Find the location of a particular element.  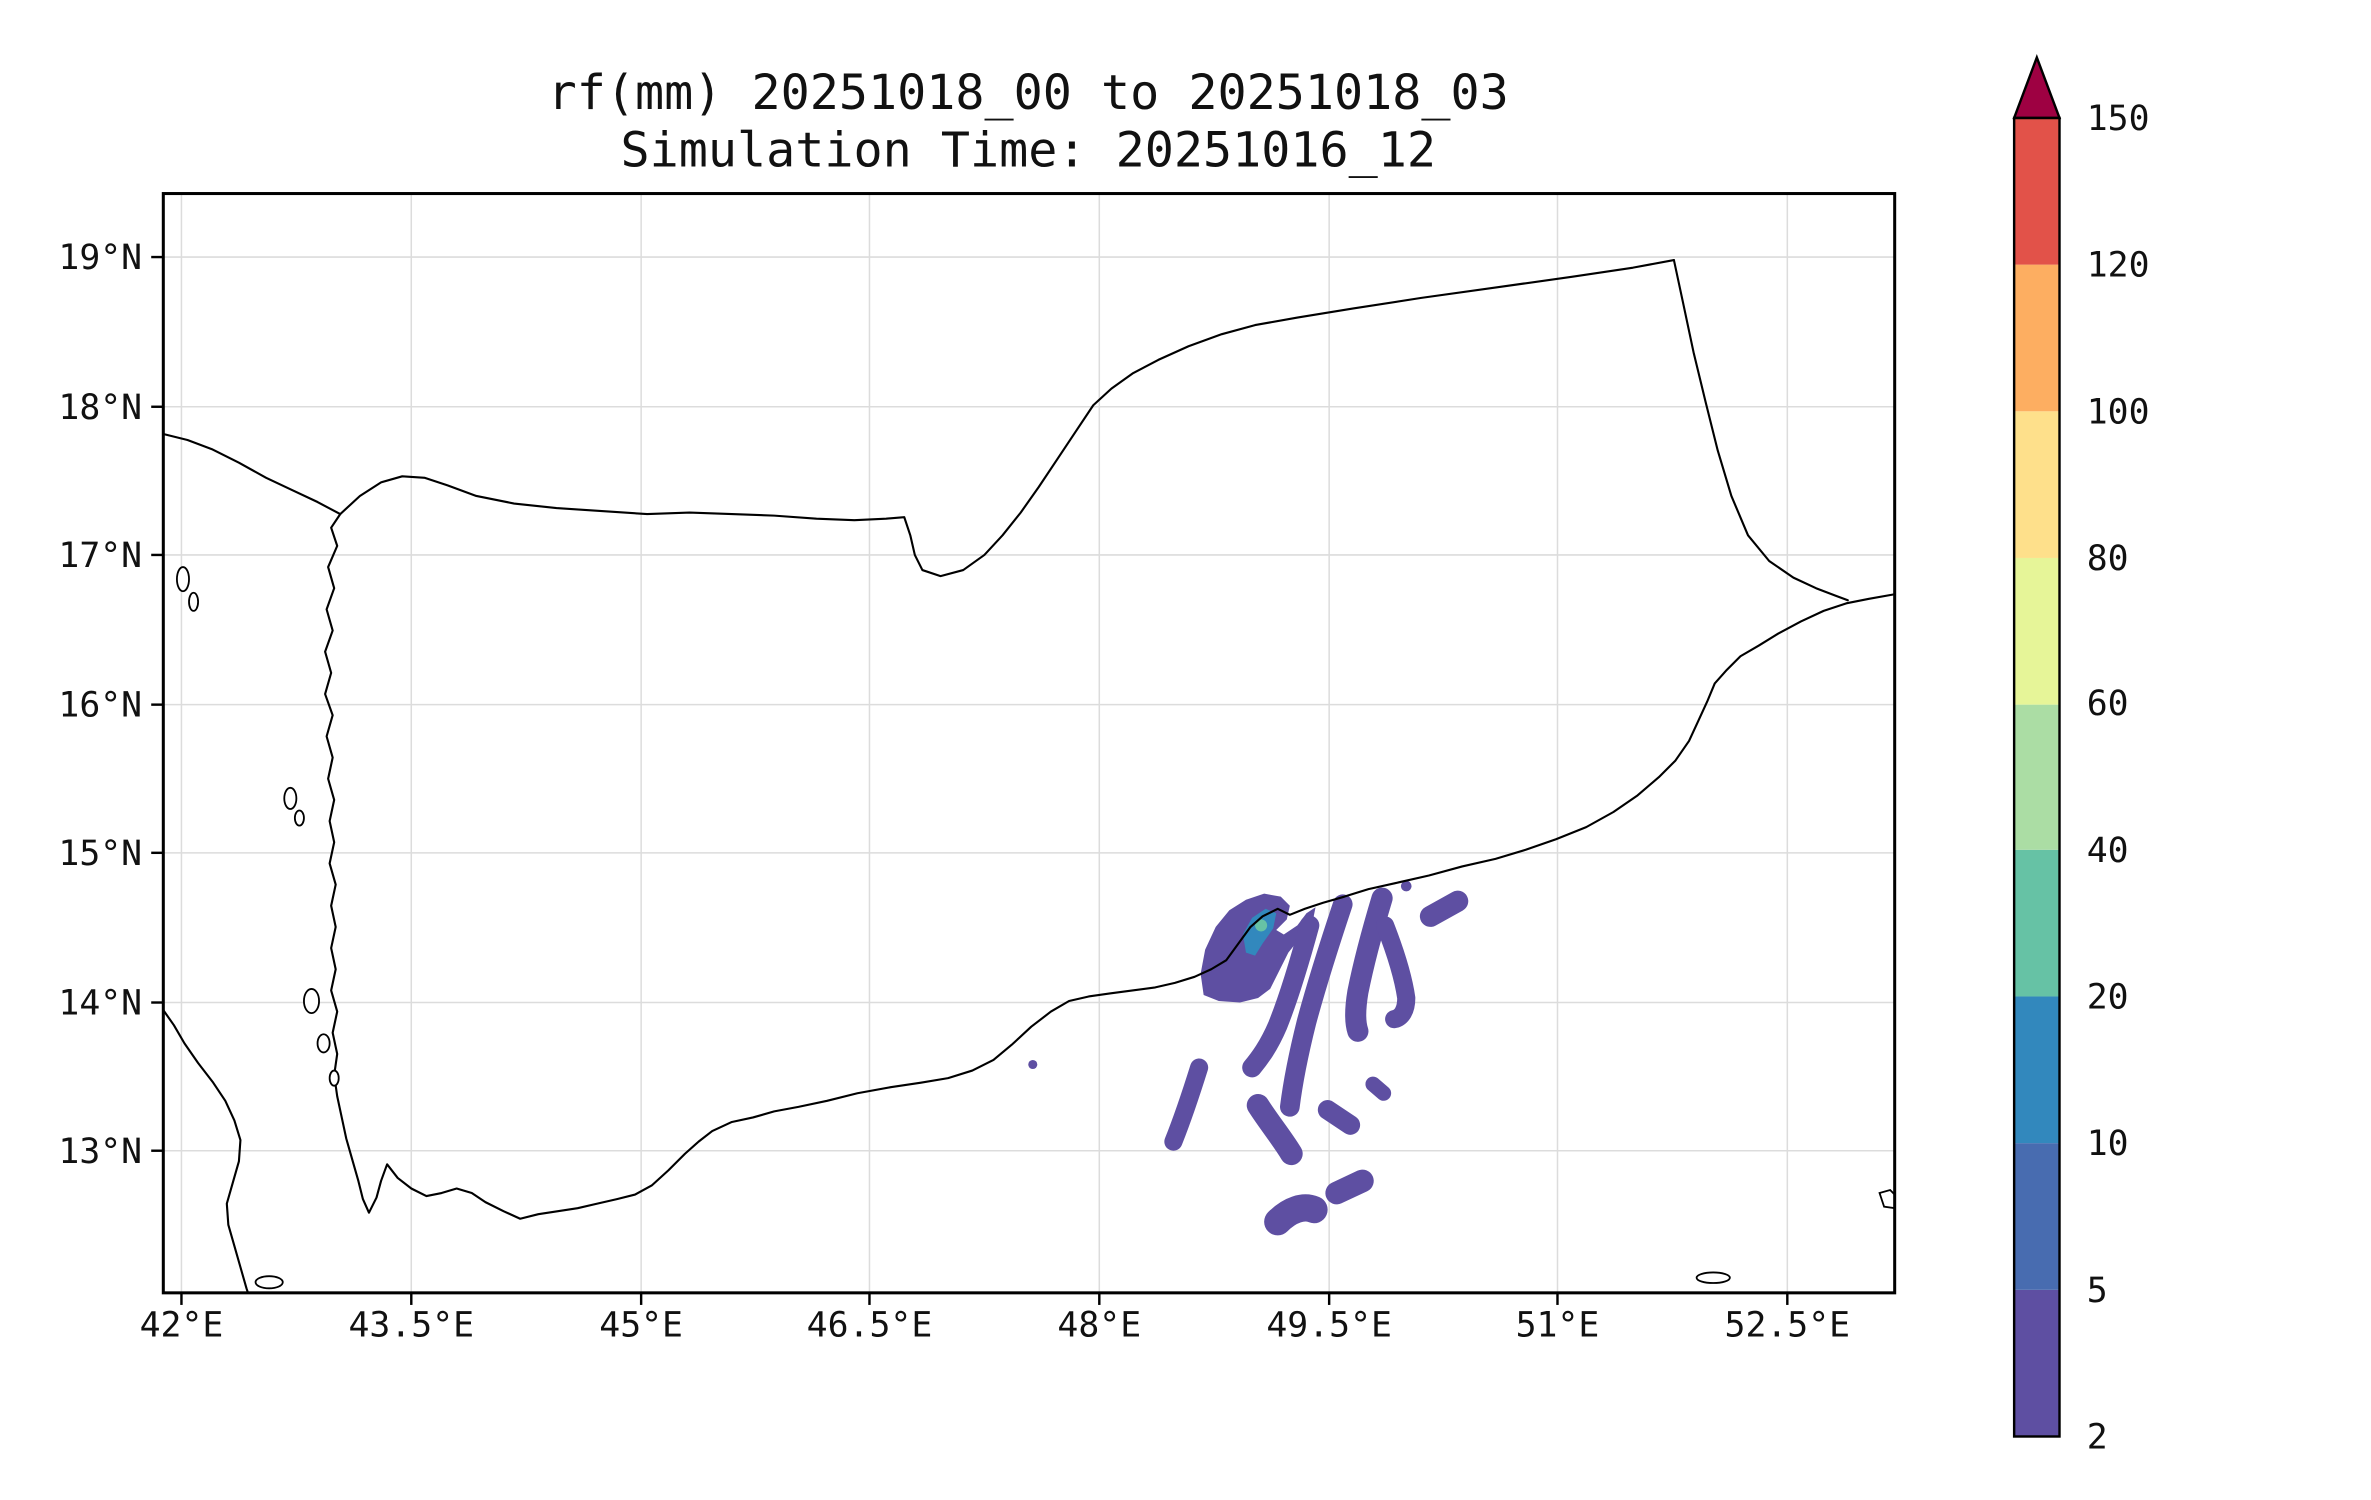

x-axis-tick-label: 48°E is located at coordinates (1099, 1326).